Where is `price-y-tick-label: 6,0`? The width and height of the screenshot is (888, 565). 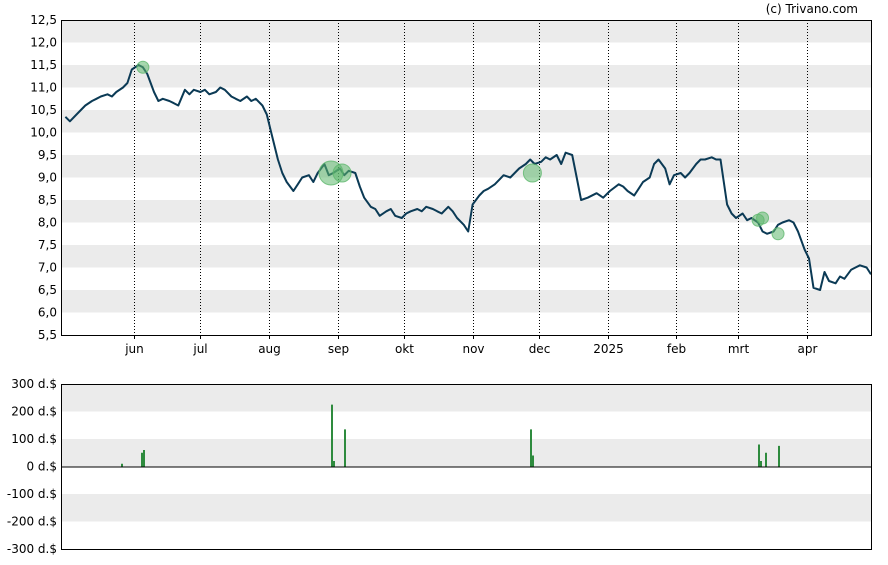
price-y-tick-label: 6,0 is located at coordinates (47, 313).